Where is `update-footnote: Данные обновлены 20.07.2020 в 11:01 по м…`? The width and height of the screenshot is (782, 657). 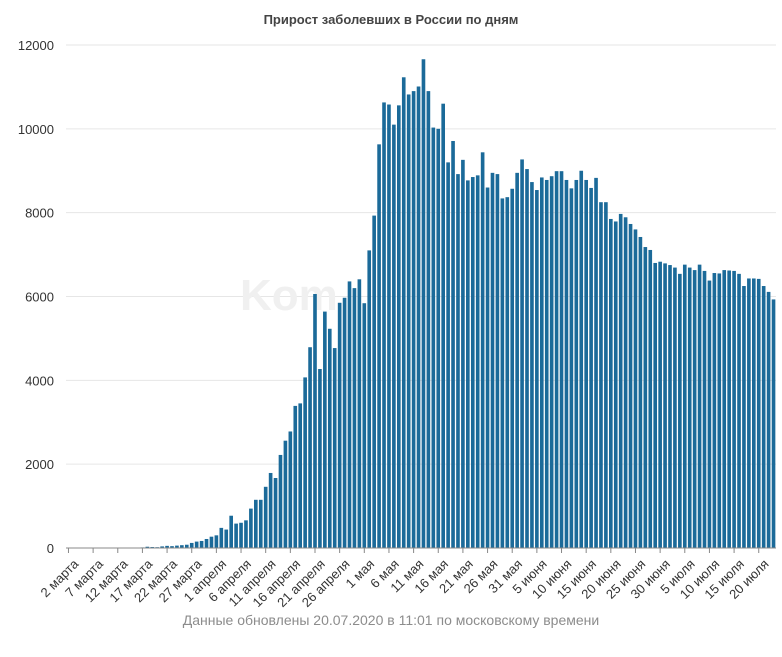 update-footnote: Данные обновлены 20.07.2020 в 11:01 по м… is located at coordinates (391, 620).